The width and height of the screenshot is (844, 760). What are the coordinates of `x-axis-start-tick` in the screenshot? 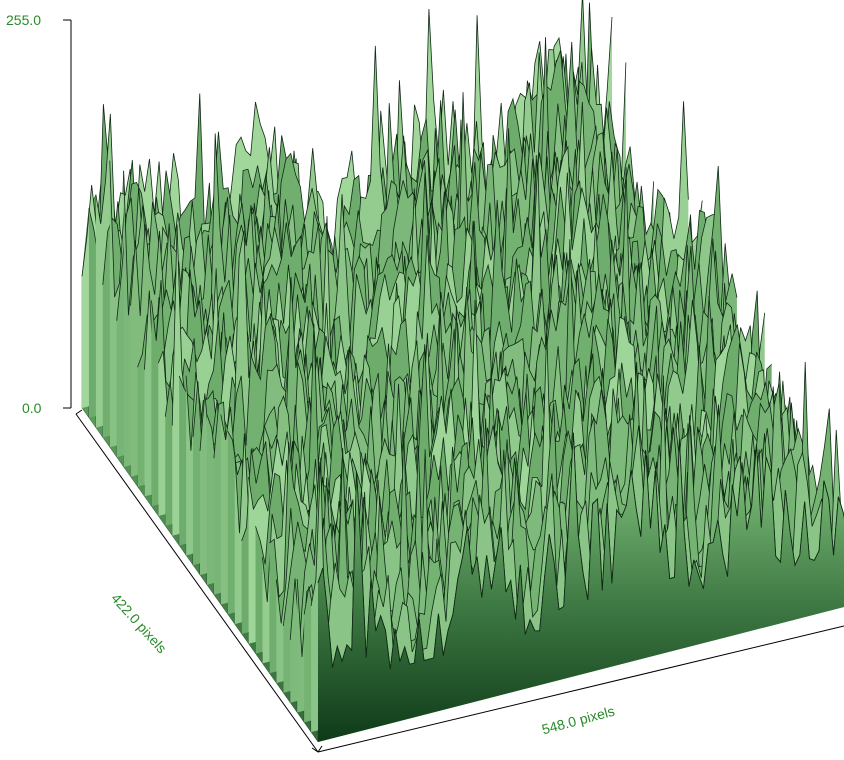 It's located at (320, 749).